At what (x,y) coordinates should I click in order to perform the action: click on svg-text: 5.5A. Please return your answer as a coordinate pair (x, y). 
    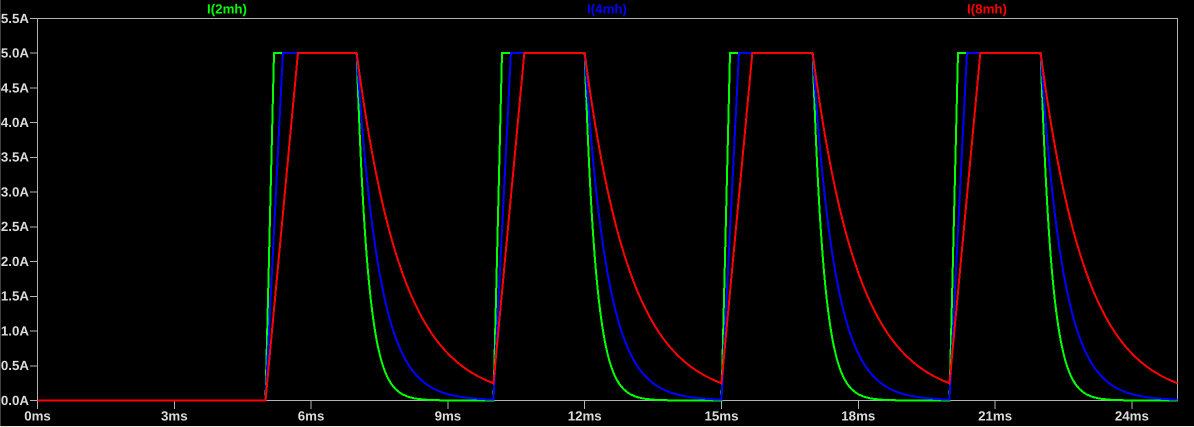
    Looking at the image, I should click on (15, 18).